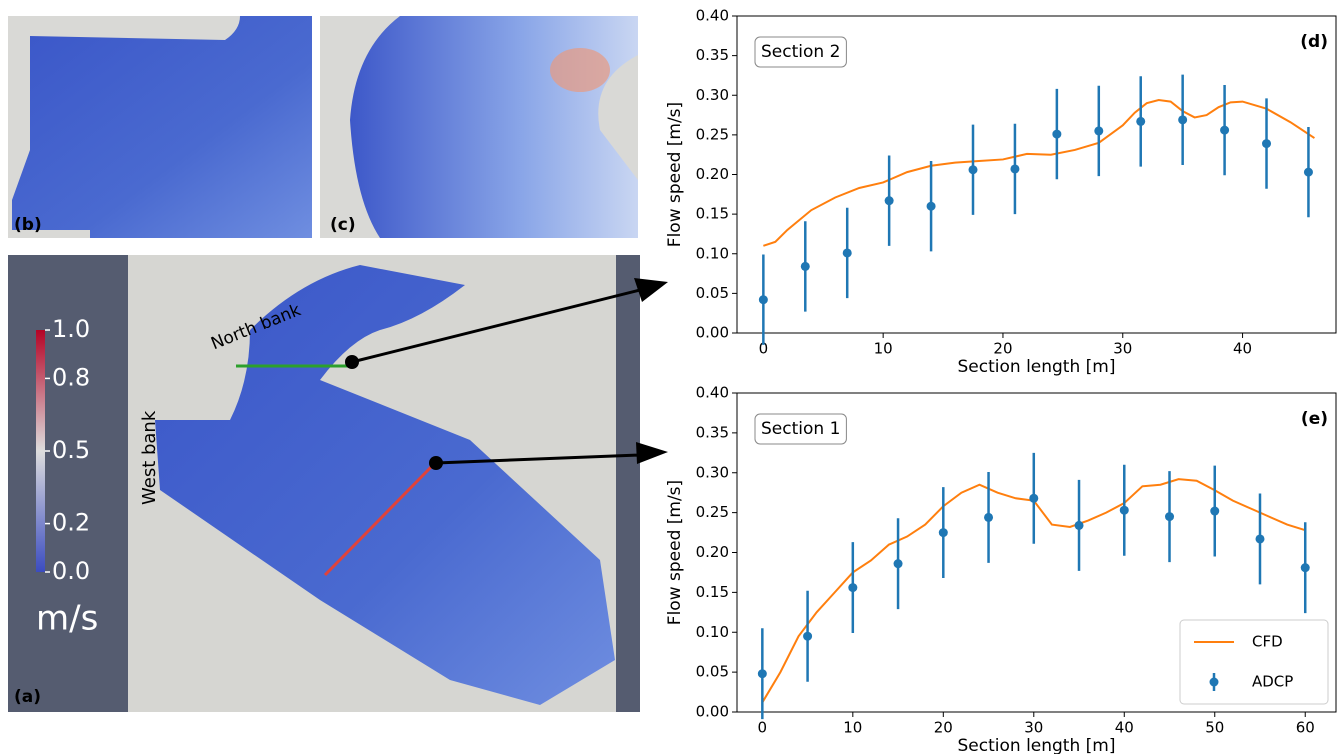  Describe the element at coordinates (71, 523) in the screenshot. I see `colorbar-label: 0.2` at that location.